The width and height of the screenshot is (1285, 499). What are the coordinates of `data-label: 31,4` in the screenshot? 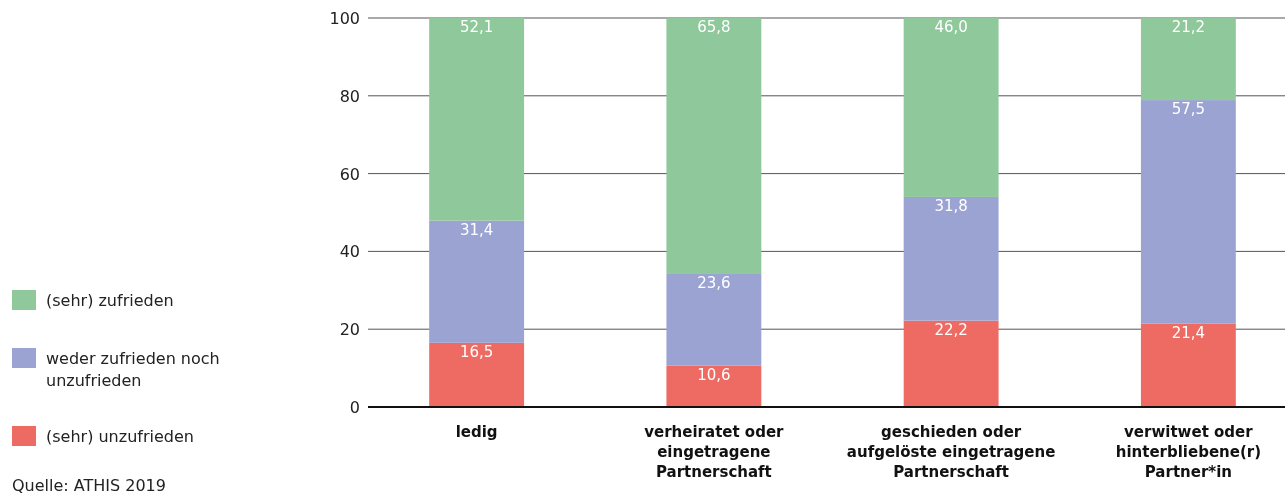 It's located at (476, 229).